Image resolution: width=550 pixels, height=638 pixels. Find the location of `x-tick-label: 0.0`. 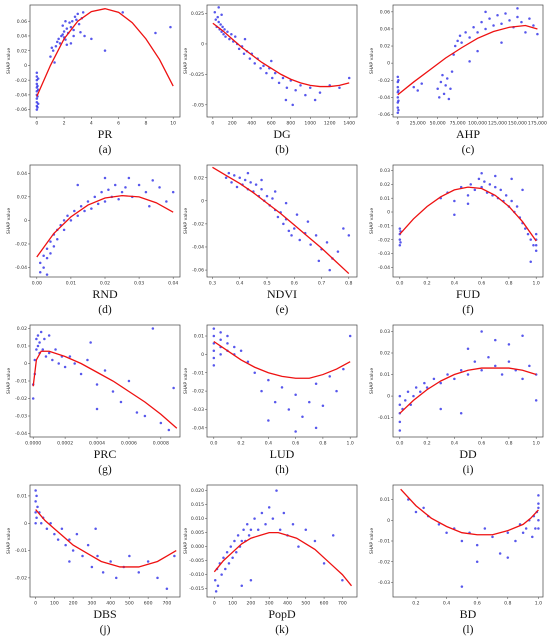

x-tick-label: 0.0 is located at coordinates (213, 444).